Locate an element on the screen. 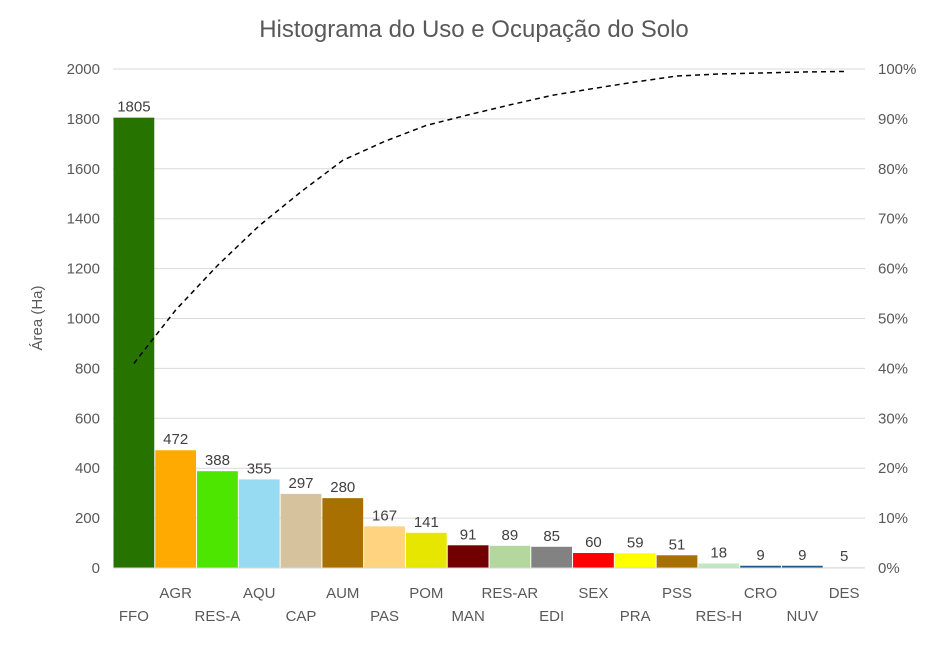 The image size is (948, 645). y-tick-label: 800 is located at coordinates (87, 368).